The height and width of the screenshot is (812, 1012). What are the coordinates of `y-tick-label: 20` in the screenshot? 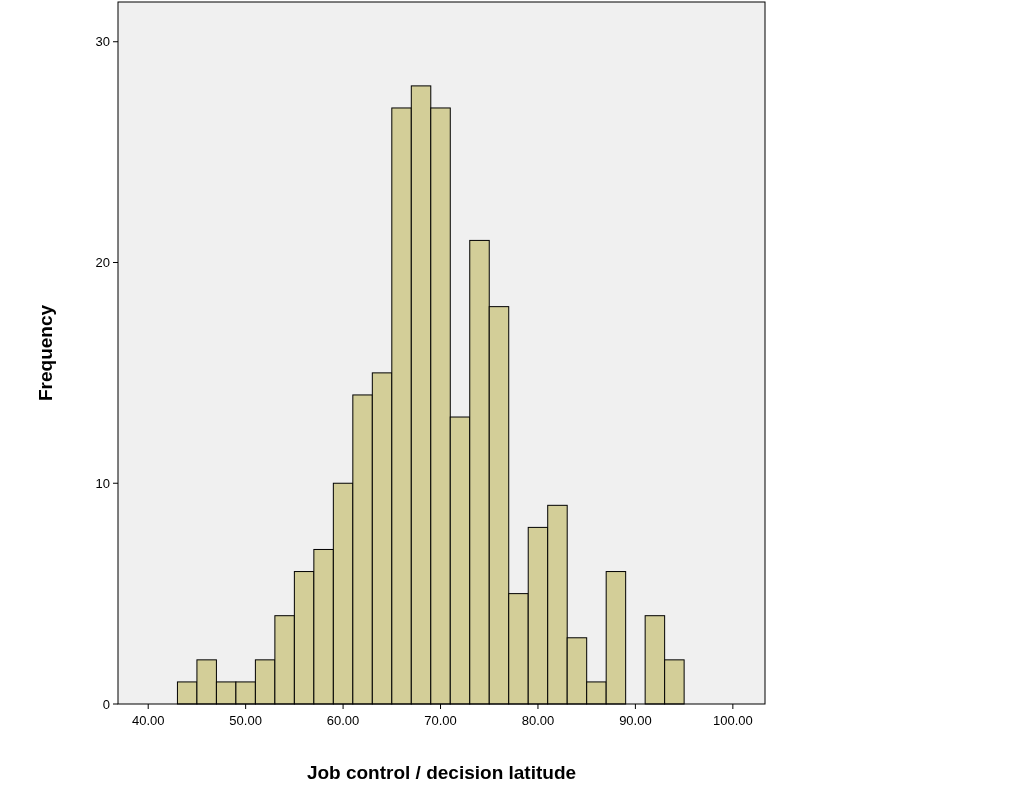 It's located at (102, 263).